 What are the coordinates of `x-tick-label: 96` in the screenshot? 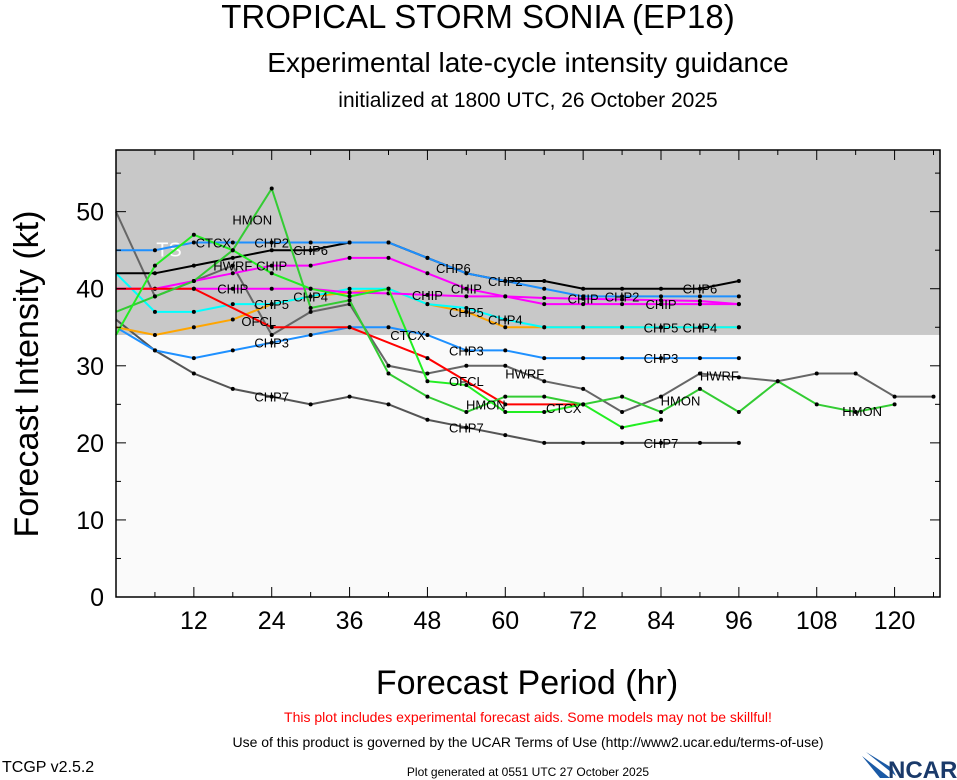 It's located at (739, 621).